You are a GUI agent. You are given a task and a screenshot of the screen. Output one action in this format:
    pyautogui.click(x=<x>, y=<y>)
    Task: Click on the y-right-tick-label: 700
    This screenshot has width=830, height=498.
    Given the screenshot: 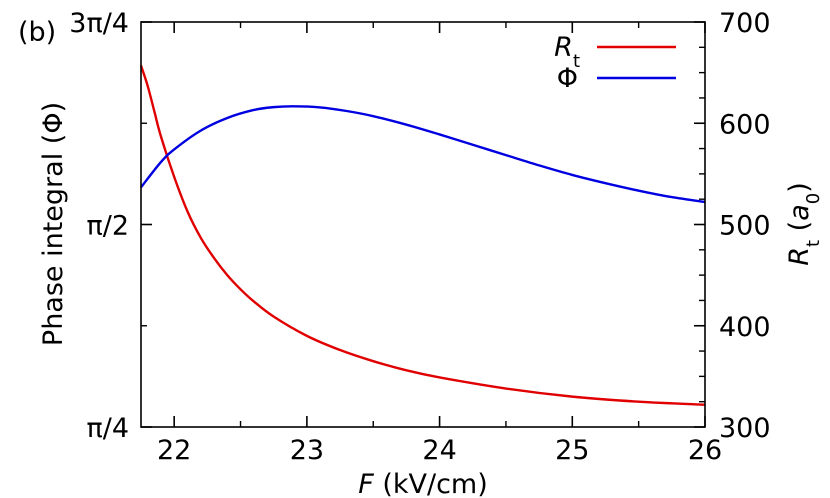 What is the action you would take?
    pyautogui.click(x=745, y=23)
    